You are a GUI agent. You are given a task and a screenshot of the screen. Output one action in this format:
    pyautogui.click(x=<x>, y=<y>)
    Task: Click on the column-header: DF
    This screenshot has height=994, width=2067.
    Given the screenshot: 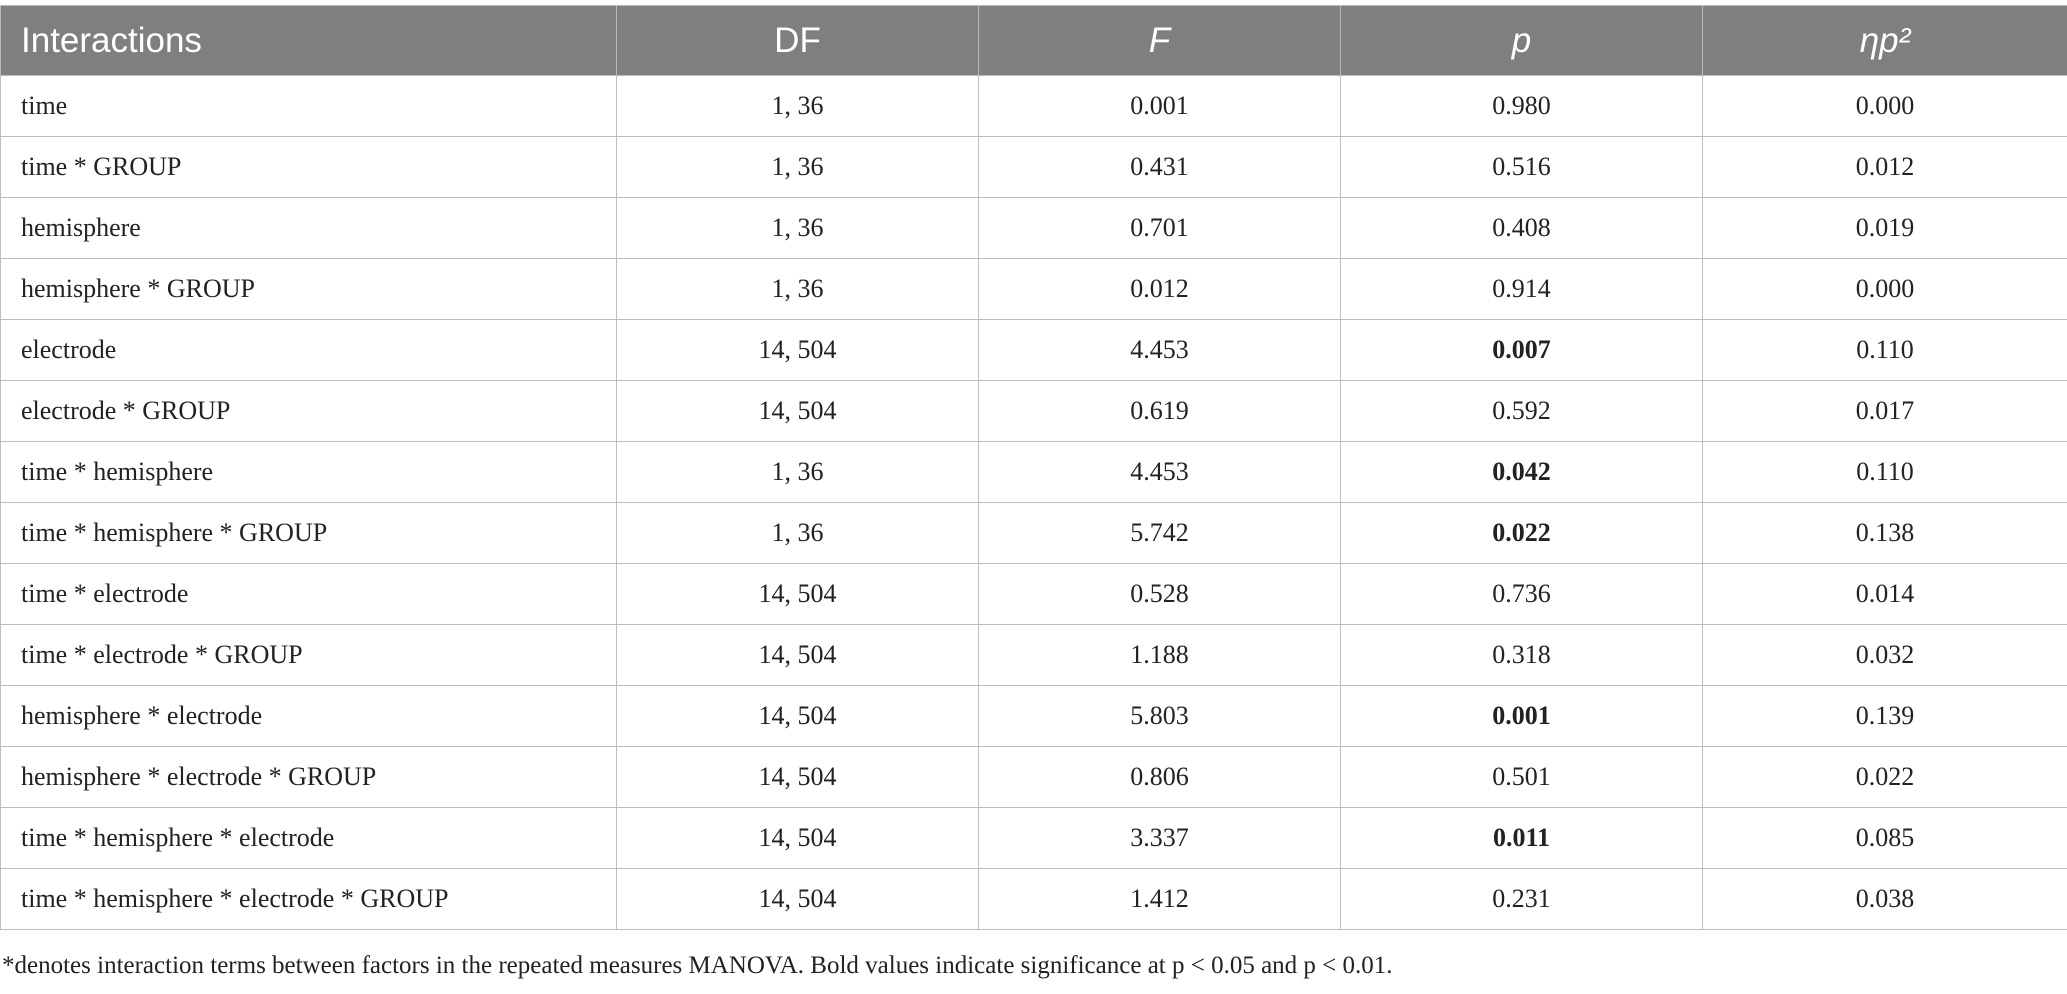 What is the action you would take?
    pyautogui.click(x=797, y=40)
    